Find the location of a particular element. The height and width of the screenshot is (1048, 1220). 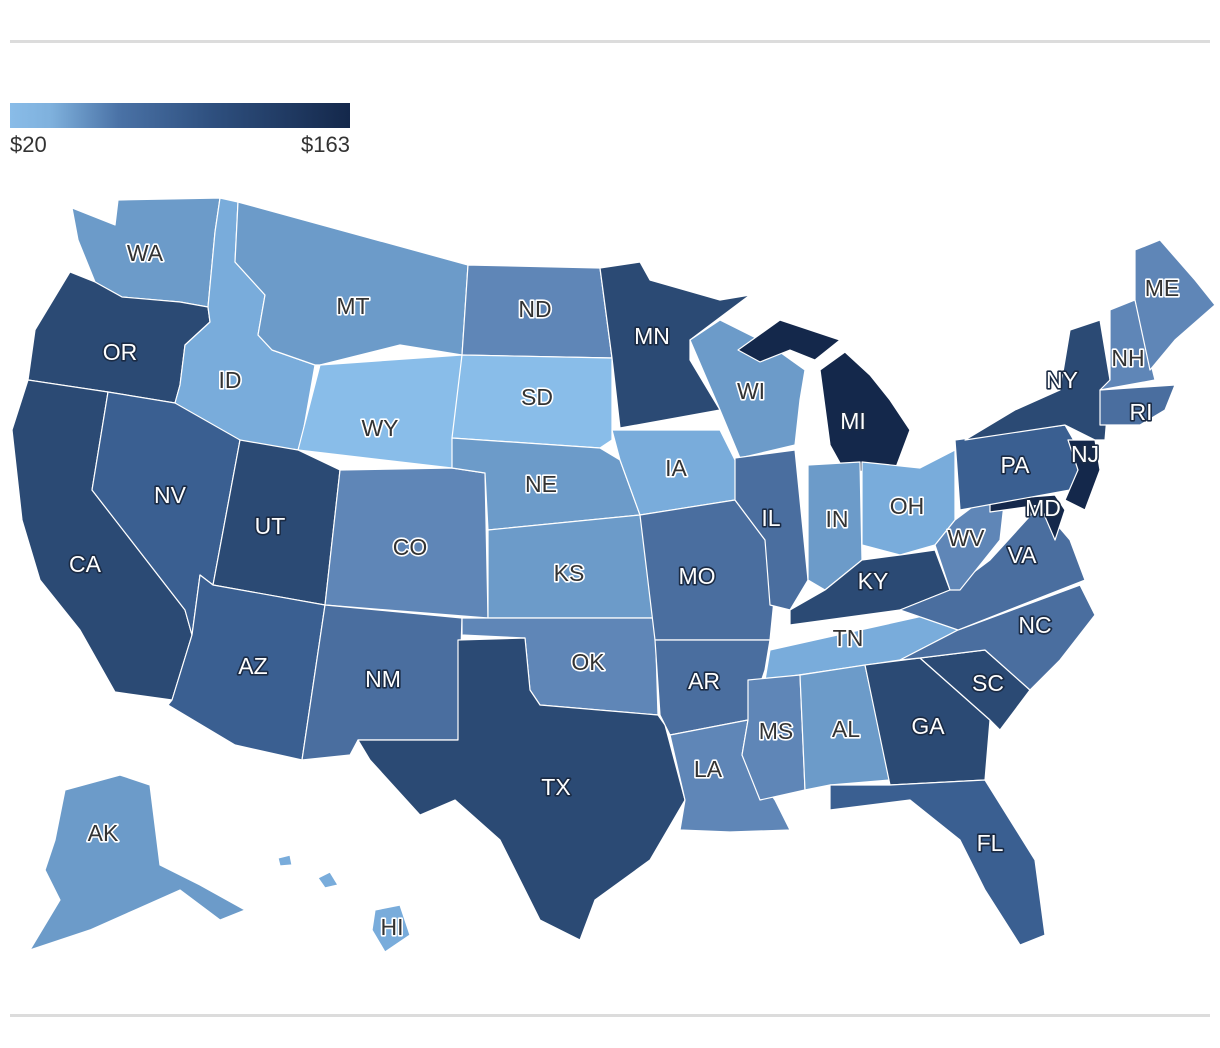

state-sd is located at coordinates (532, 401).